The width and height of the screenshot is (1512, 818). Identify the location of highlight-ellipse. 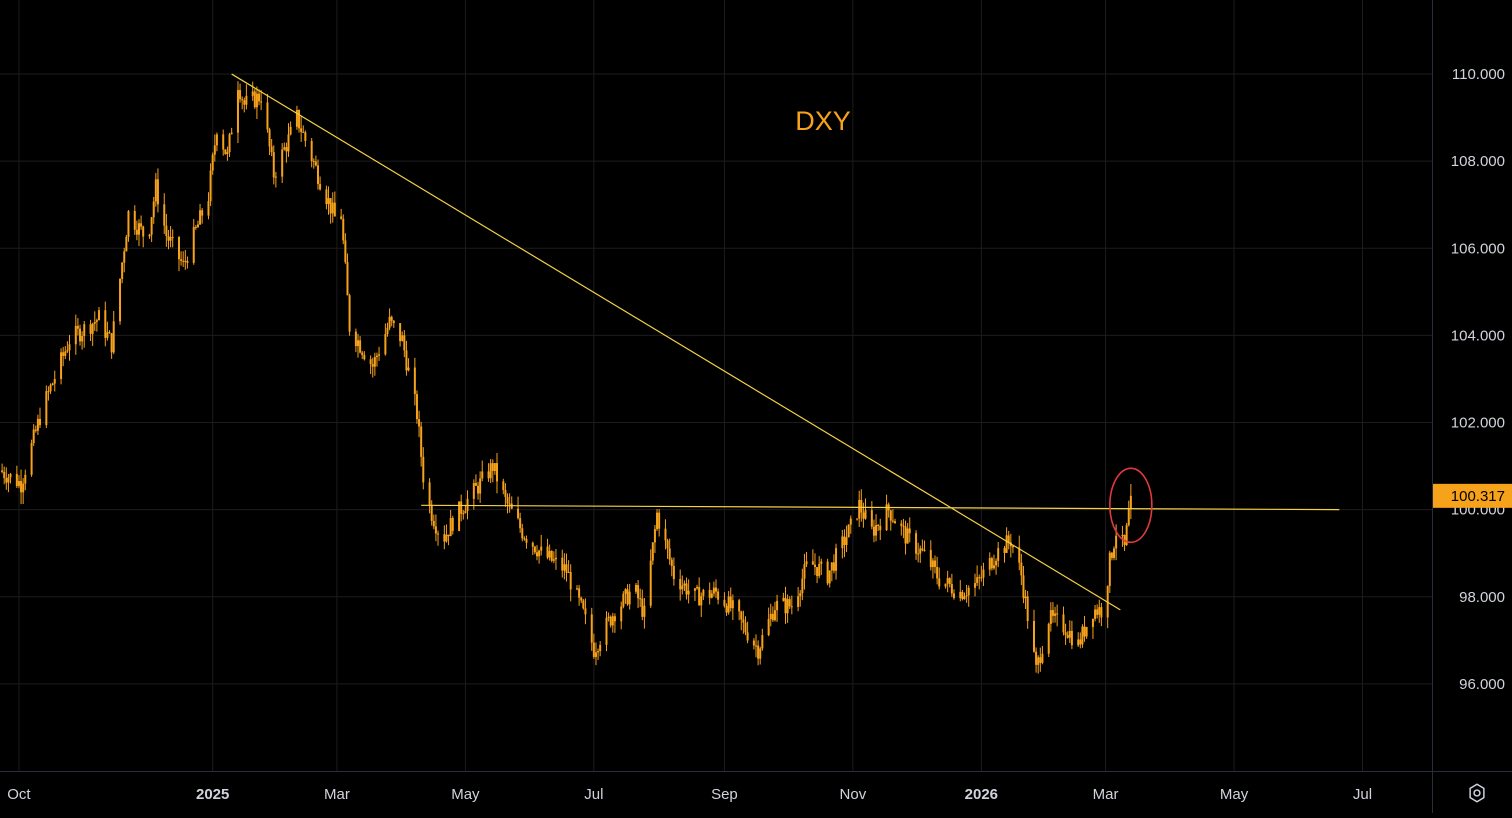
(1131, 505).